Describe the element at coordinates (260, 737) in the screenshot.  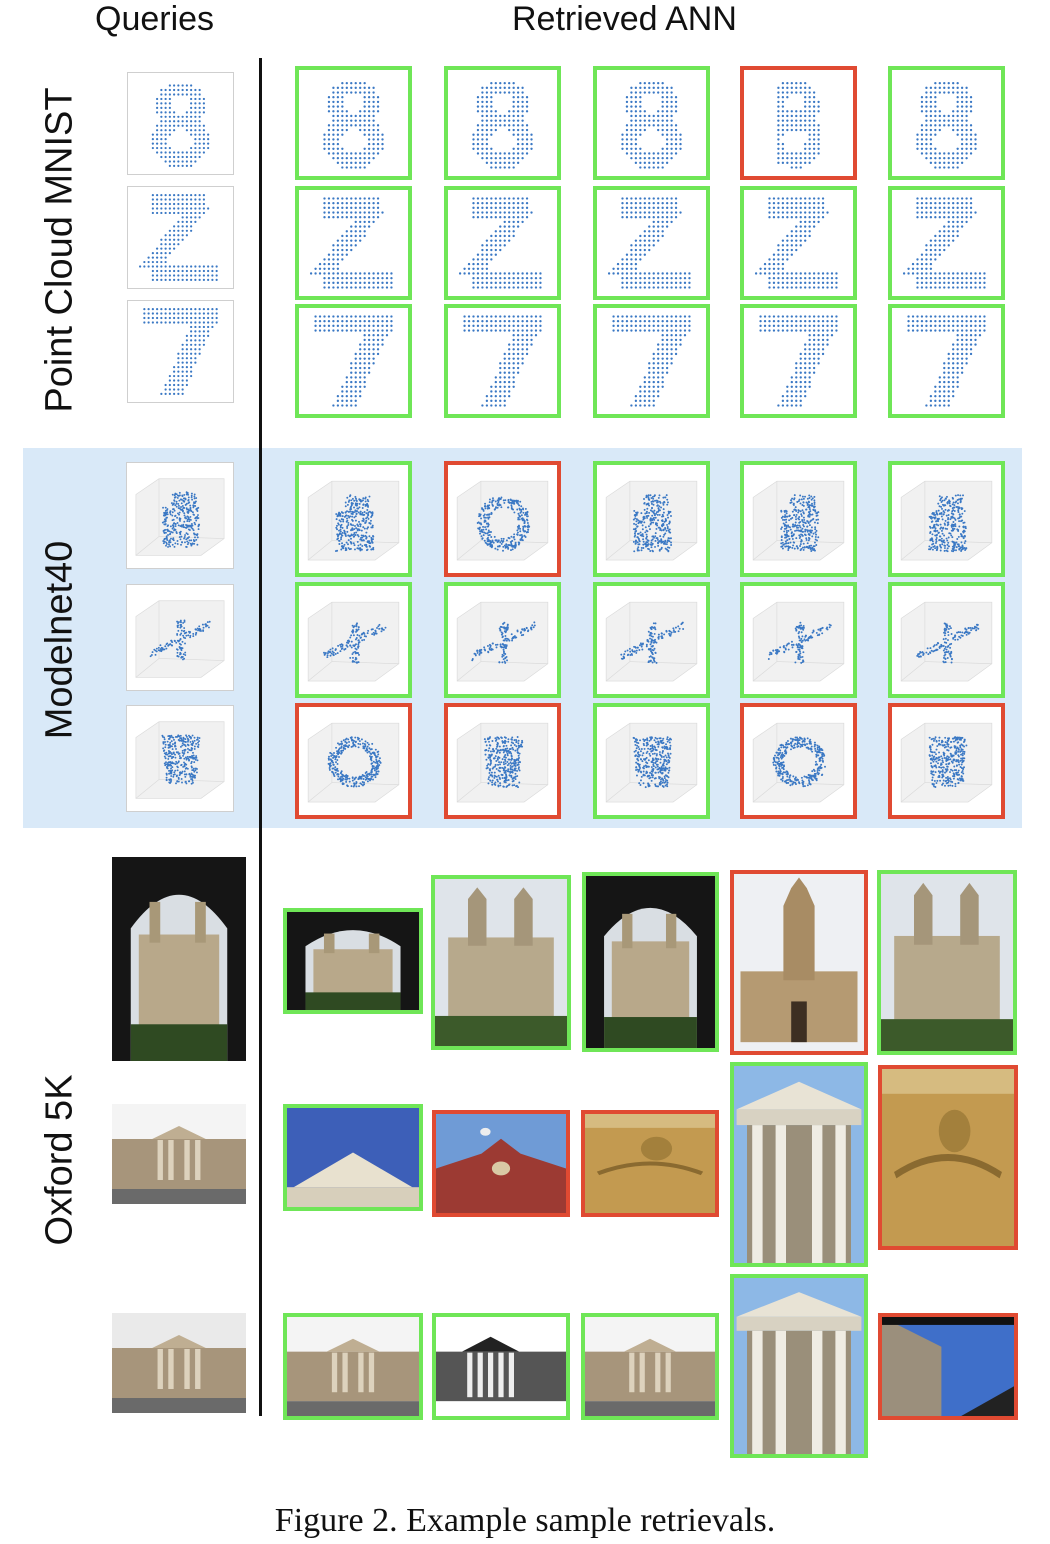
I see `column-divider` at that location.